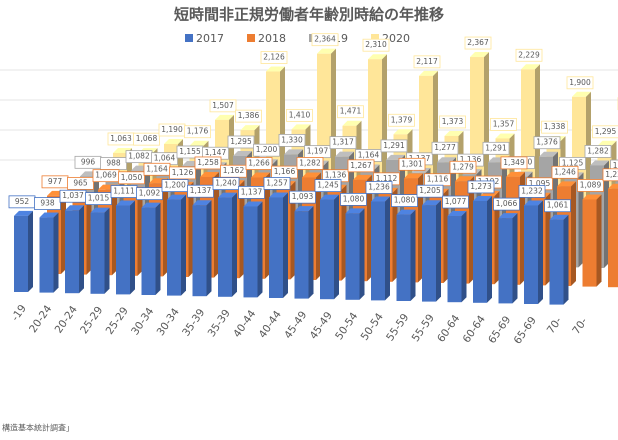 The height and width of the screenshot is (440, 618). Describe the element at coordinates (427, 61) in the screenshot. I see `data-label: 2,117` at that location.